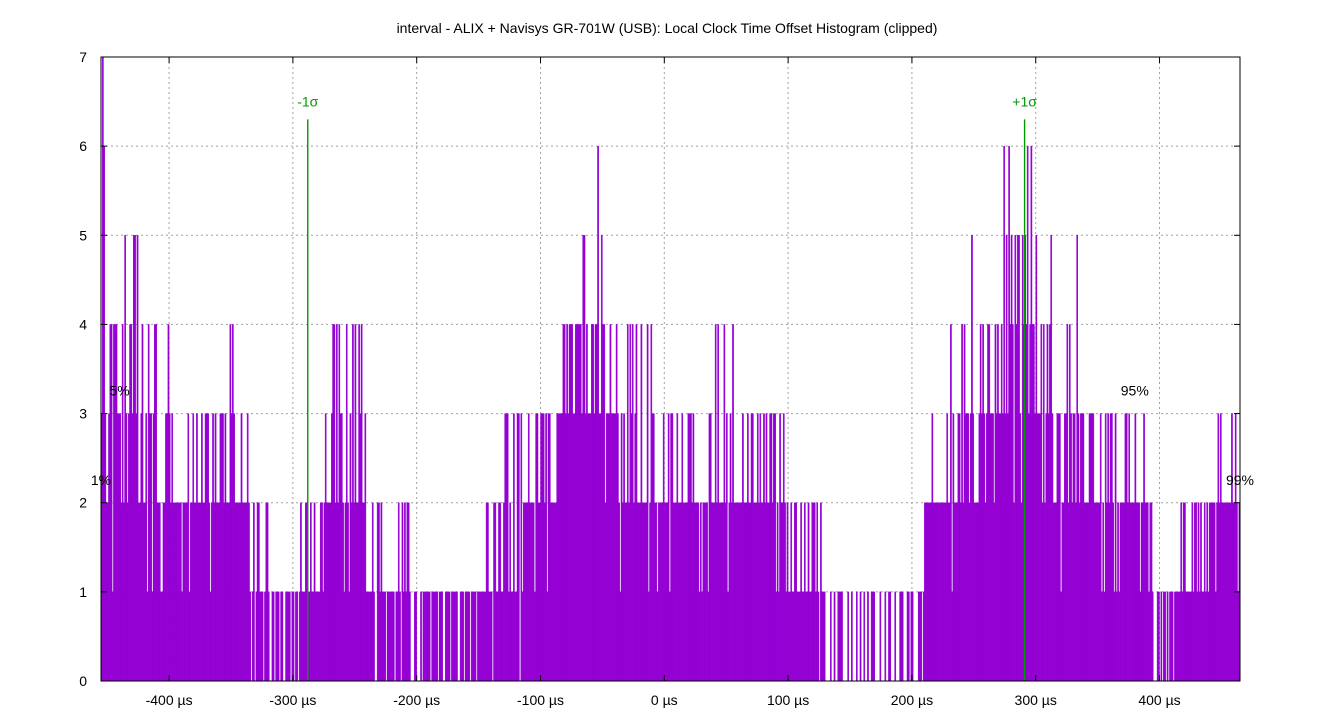 This screenshot has width=1340, height=720. Describe the element at coordinates (912, 700) in the screenshot. I see `x-tick-label: 200 µs` at that location.